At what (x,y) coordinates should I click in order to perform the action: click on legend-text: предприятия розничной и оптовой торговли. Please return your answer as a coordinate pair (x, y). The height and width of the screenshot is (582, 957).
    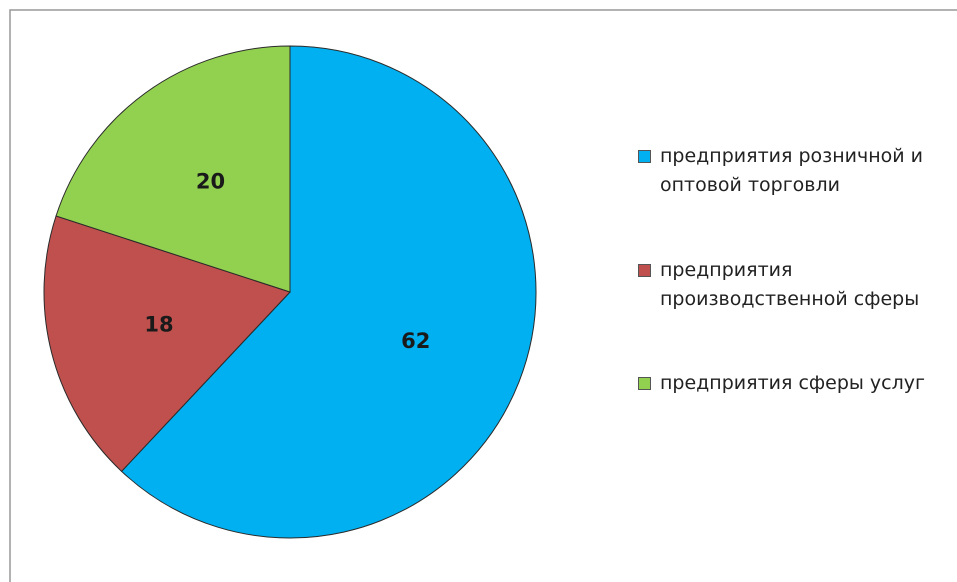
    Looking at the image, I should click on (792, 170).